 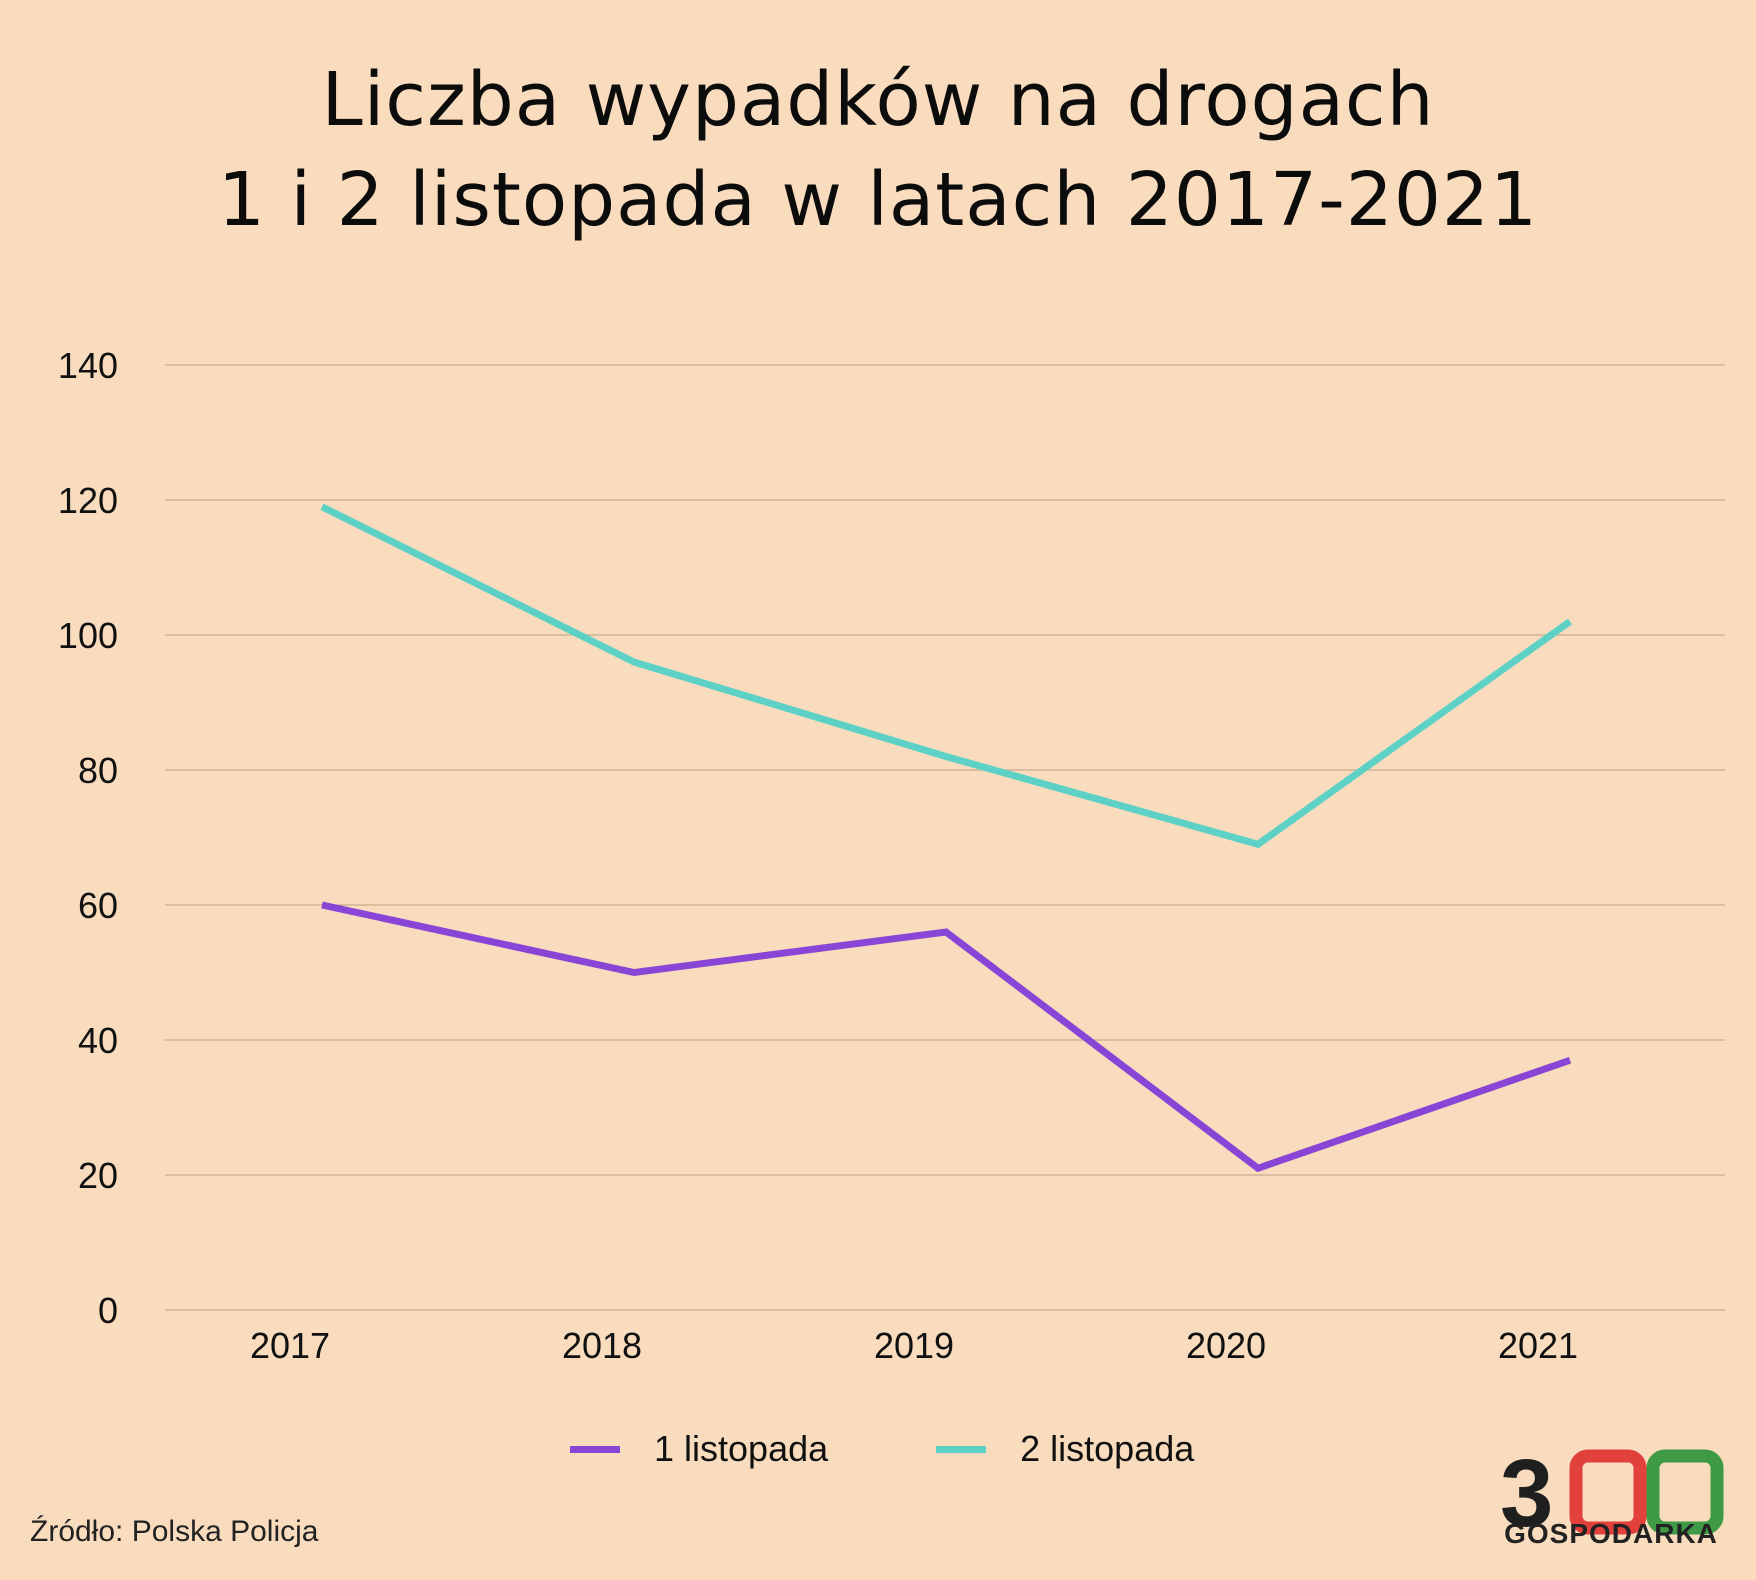 I want to click on x-tick-label-2018: 2018, so click(x=602, y=1345).